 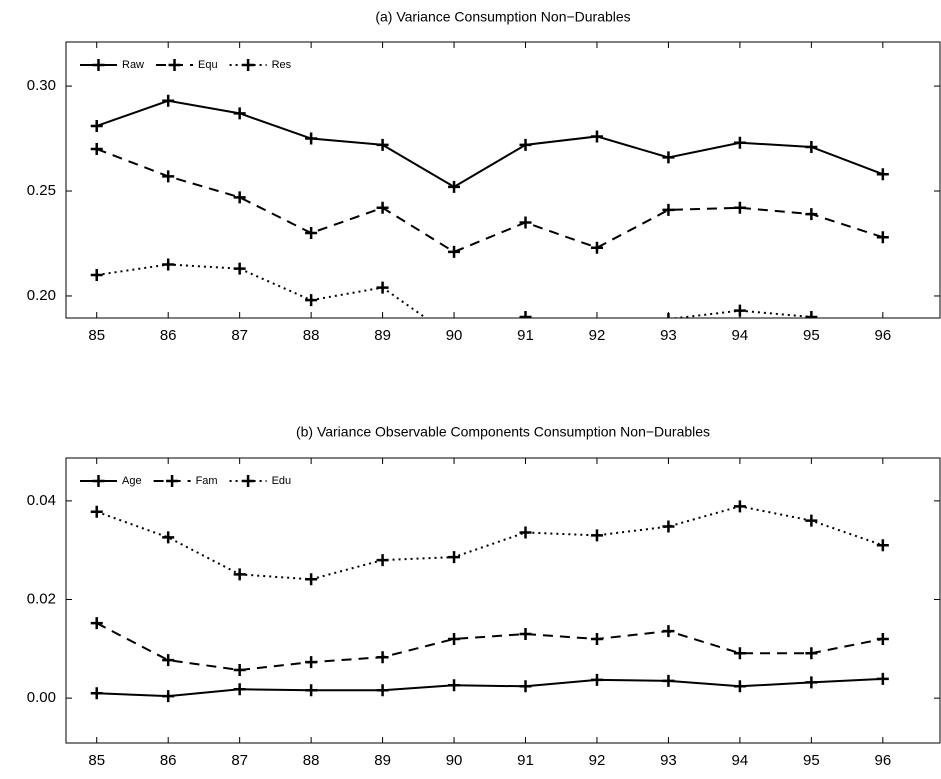 What do you see at coordinates (282, 481) in the screenshot?
I see `legend-label: Edu` at bounding box center [282, 481].